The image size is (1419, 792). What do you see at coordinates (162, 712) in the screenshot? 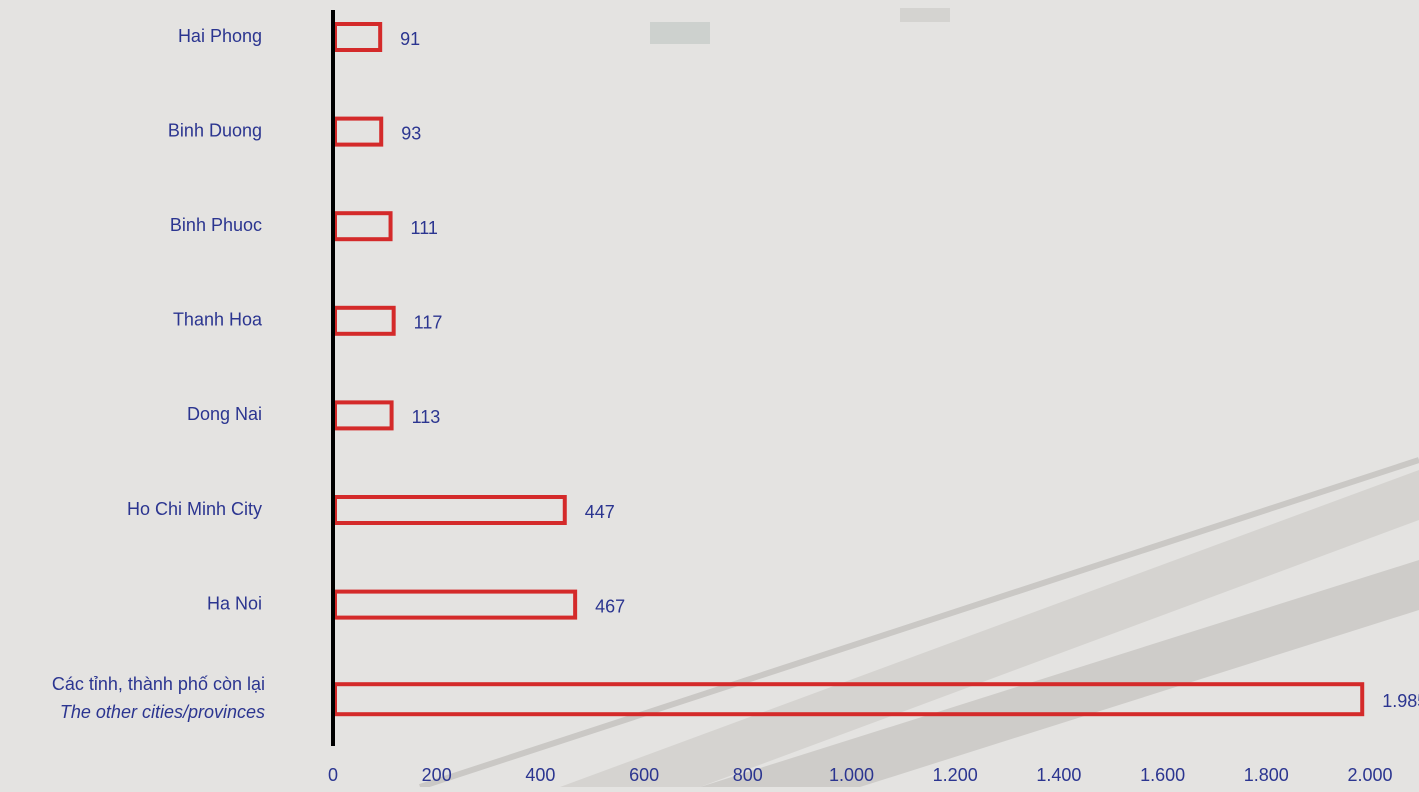
I see `y-tick-note: The other cities/provinces` at bounding box center [162, 712].